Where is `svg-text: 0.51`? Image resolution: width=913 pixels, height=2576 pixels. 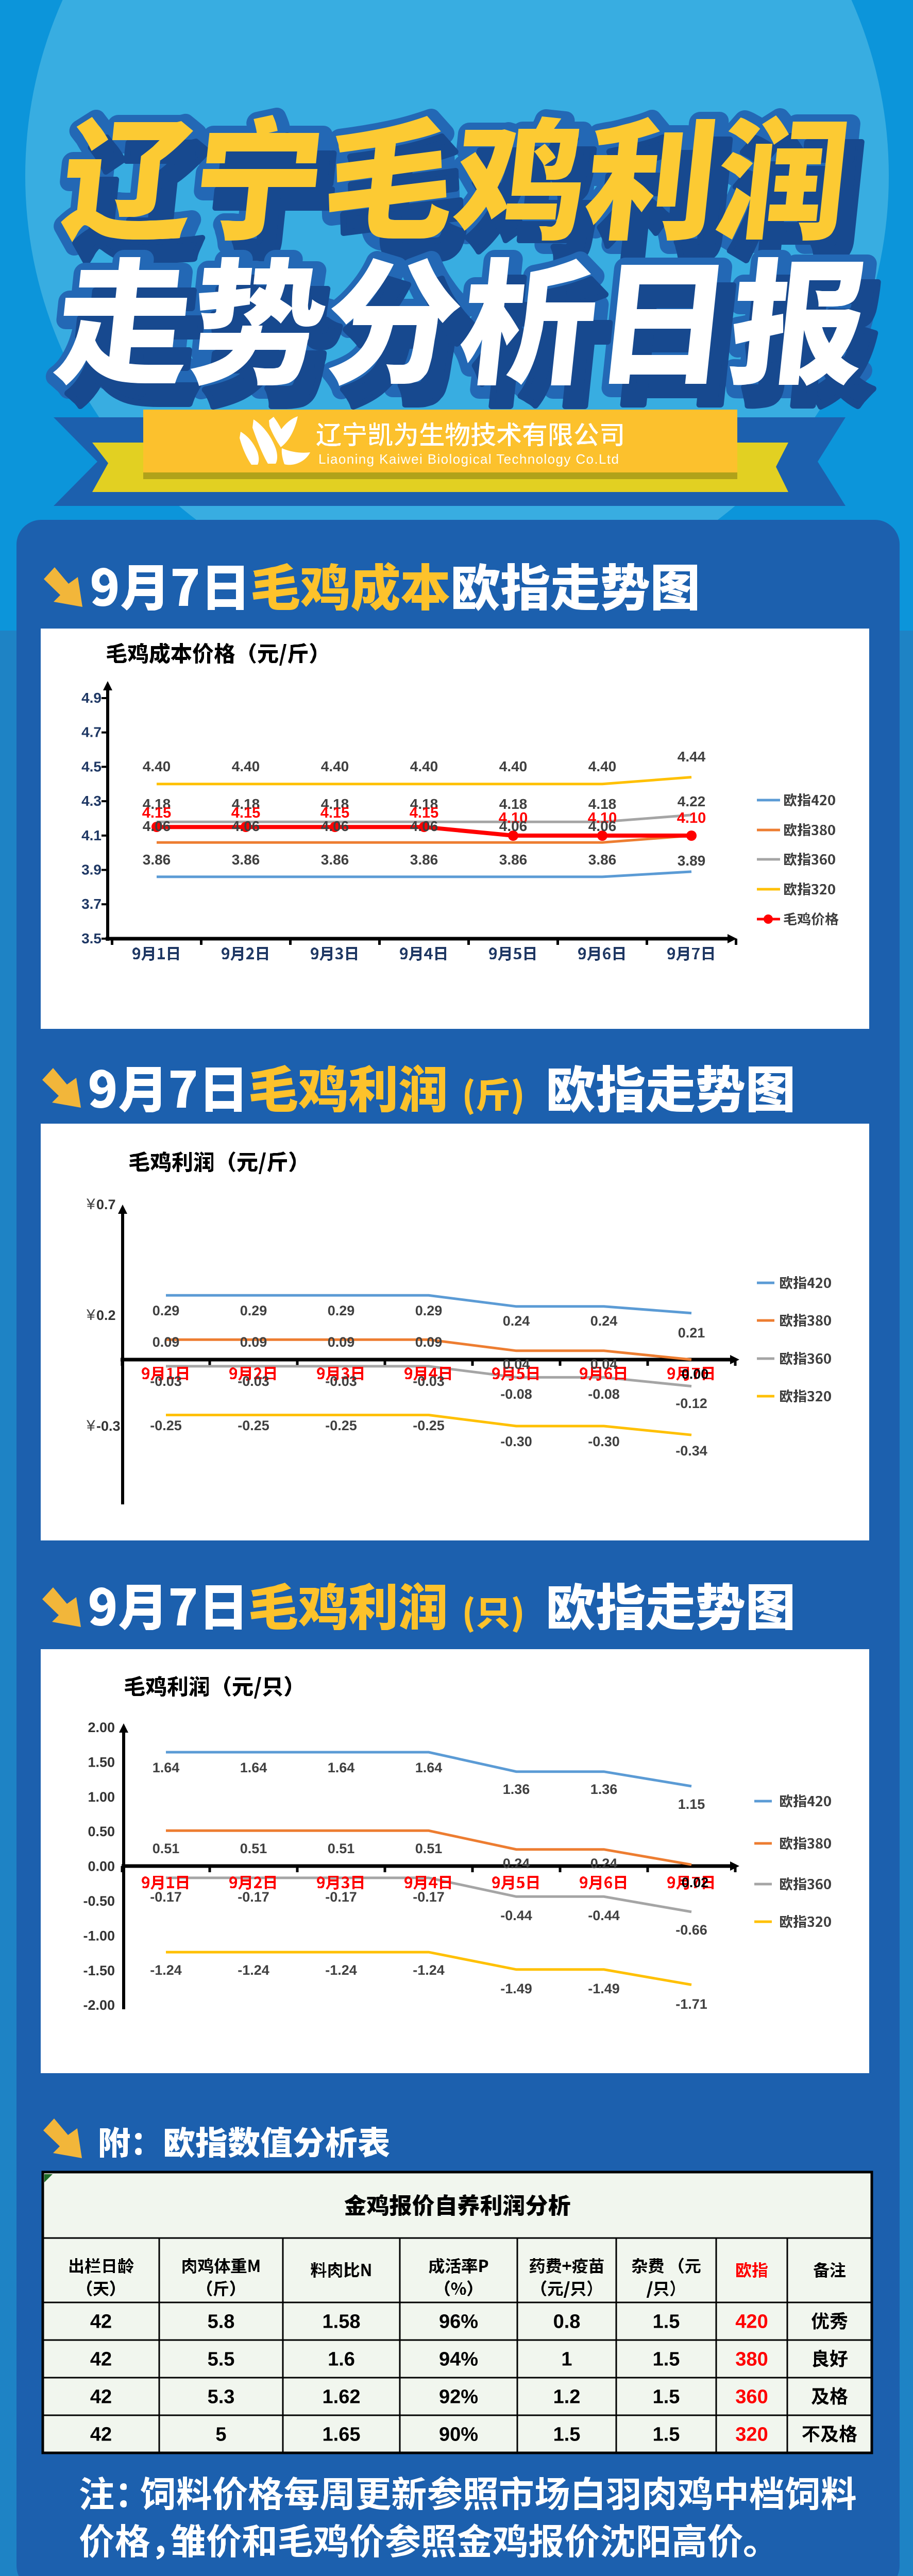 svg-text: 0.51 is located at coordinates (342, 1849).